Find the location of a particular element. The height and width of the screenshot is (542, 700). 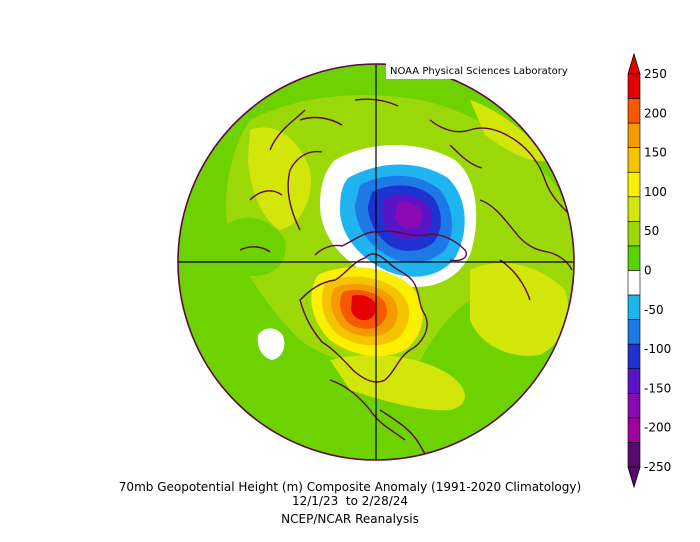

colorbar-label: -250 is located at coordinates (657, 467).